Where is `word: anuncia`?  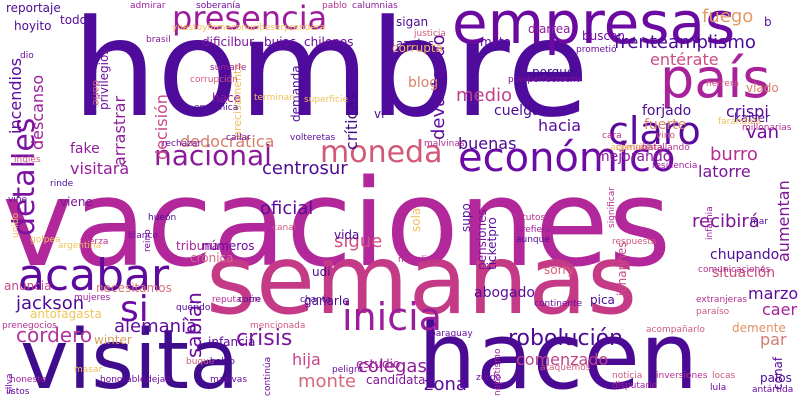
word: anuncia is located at coordinates (28, 286).